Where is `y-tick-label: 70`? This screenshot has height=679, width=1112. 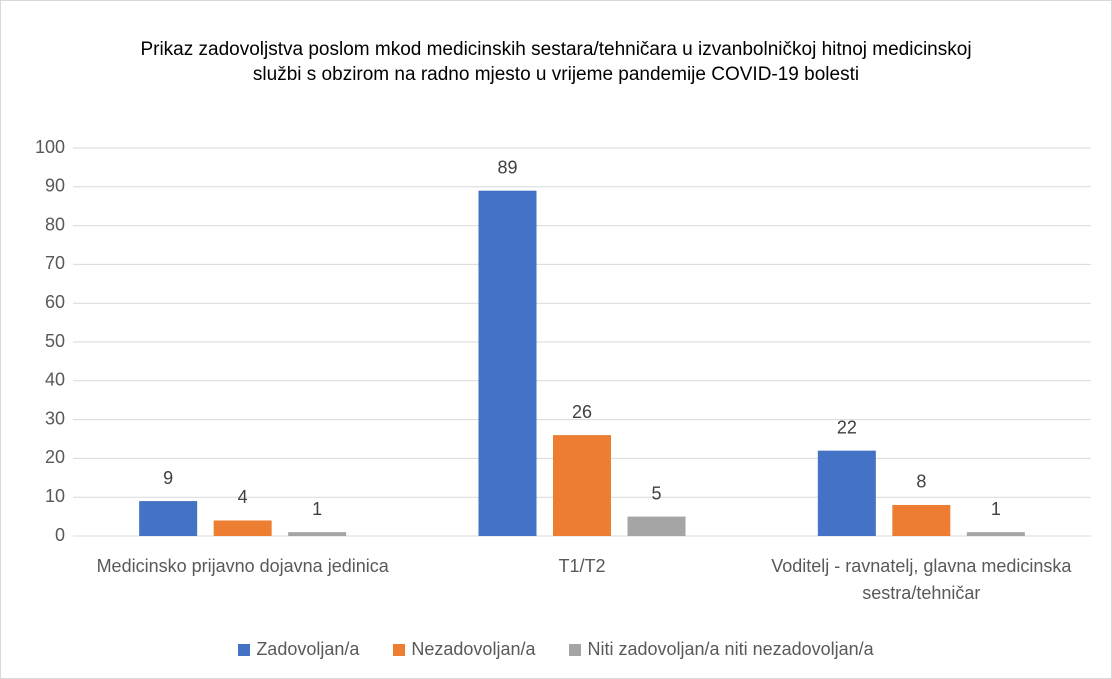 y-tick-label: 70 is located at coordinates (55, 263).